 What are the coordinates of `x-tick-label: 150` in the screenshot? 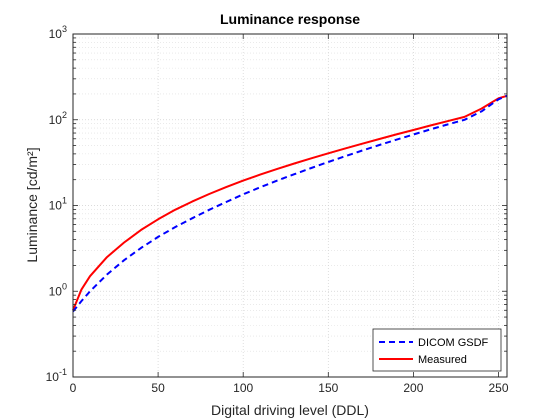 It's located at (328, 388).